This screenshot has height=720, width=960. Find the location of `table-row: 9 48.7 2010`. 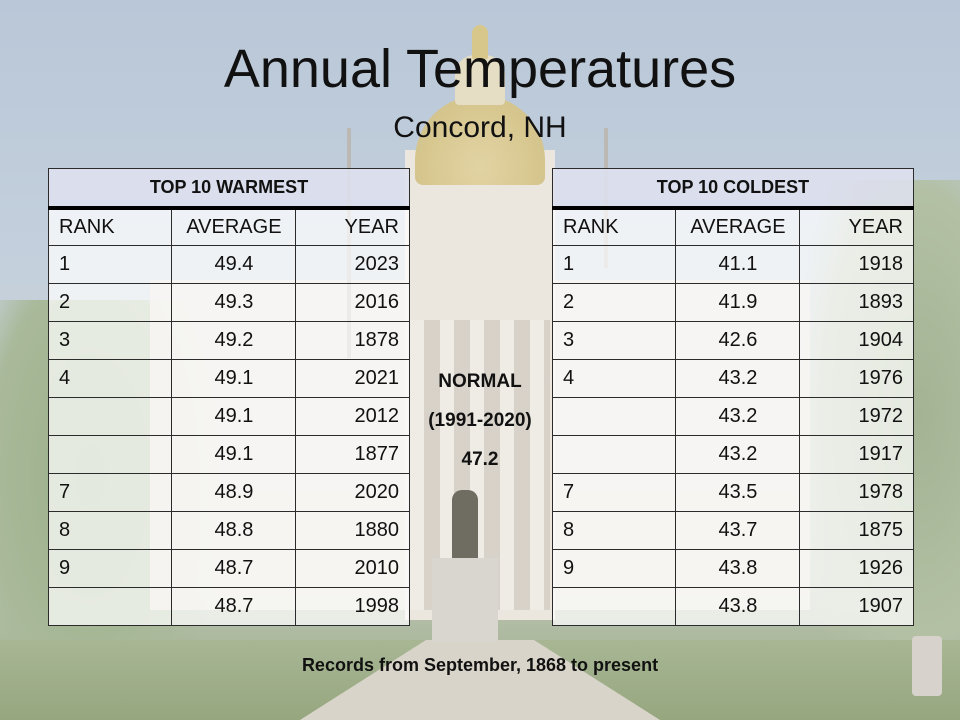

table-row: 9 48.7 2010 is located at coordinates (228, 568).